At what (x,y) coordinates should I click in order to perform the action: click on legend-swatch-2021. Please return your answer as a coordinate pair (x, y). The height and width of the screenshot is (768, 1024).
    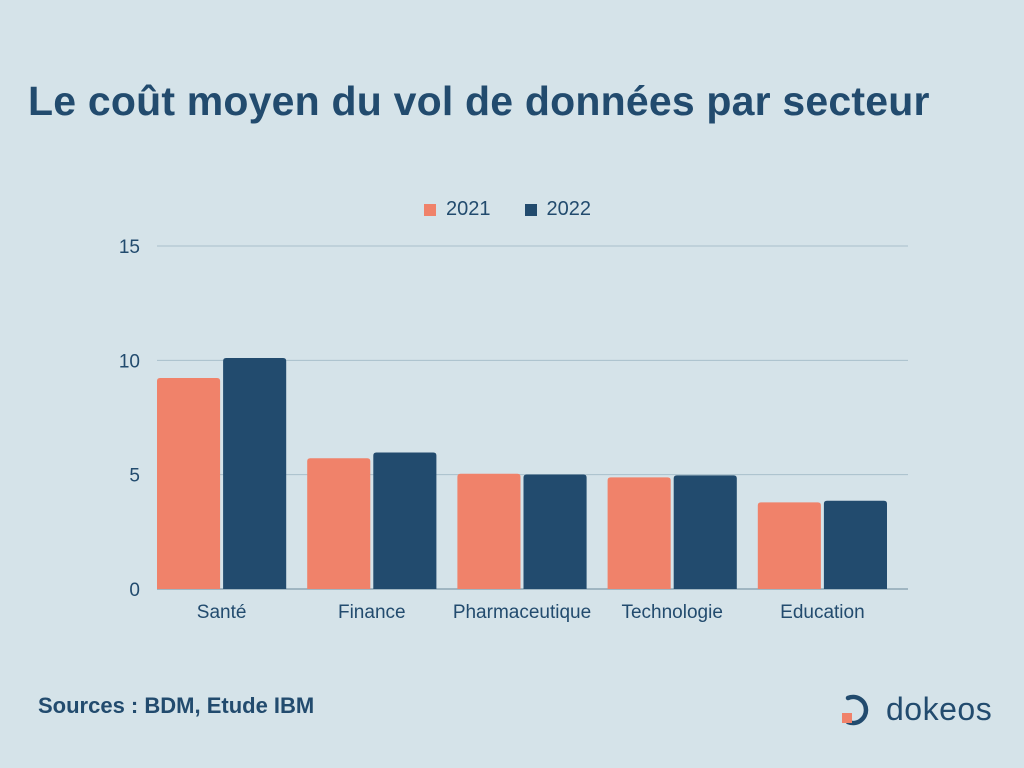
    Looking at the image, I should click on (430, 209).